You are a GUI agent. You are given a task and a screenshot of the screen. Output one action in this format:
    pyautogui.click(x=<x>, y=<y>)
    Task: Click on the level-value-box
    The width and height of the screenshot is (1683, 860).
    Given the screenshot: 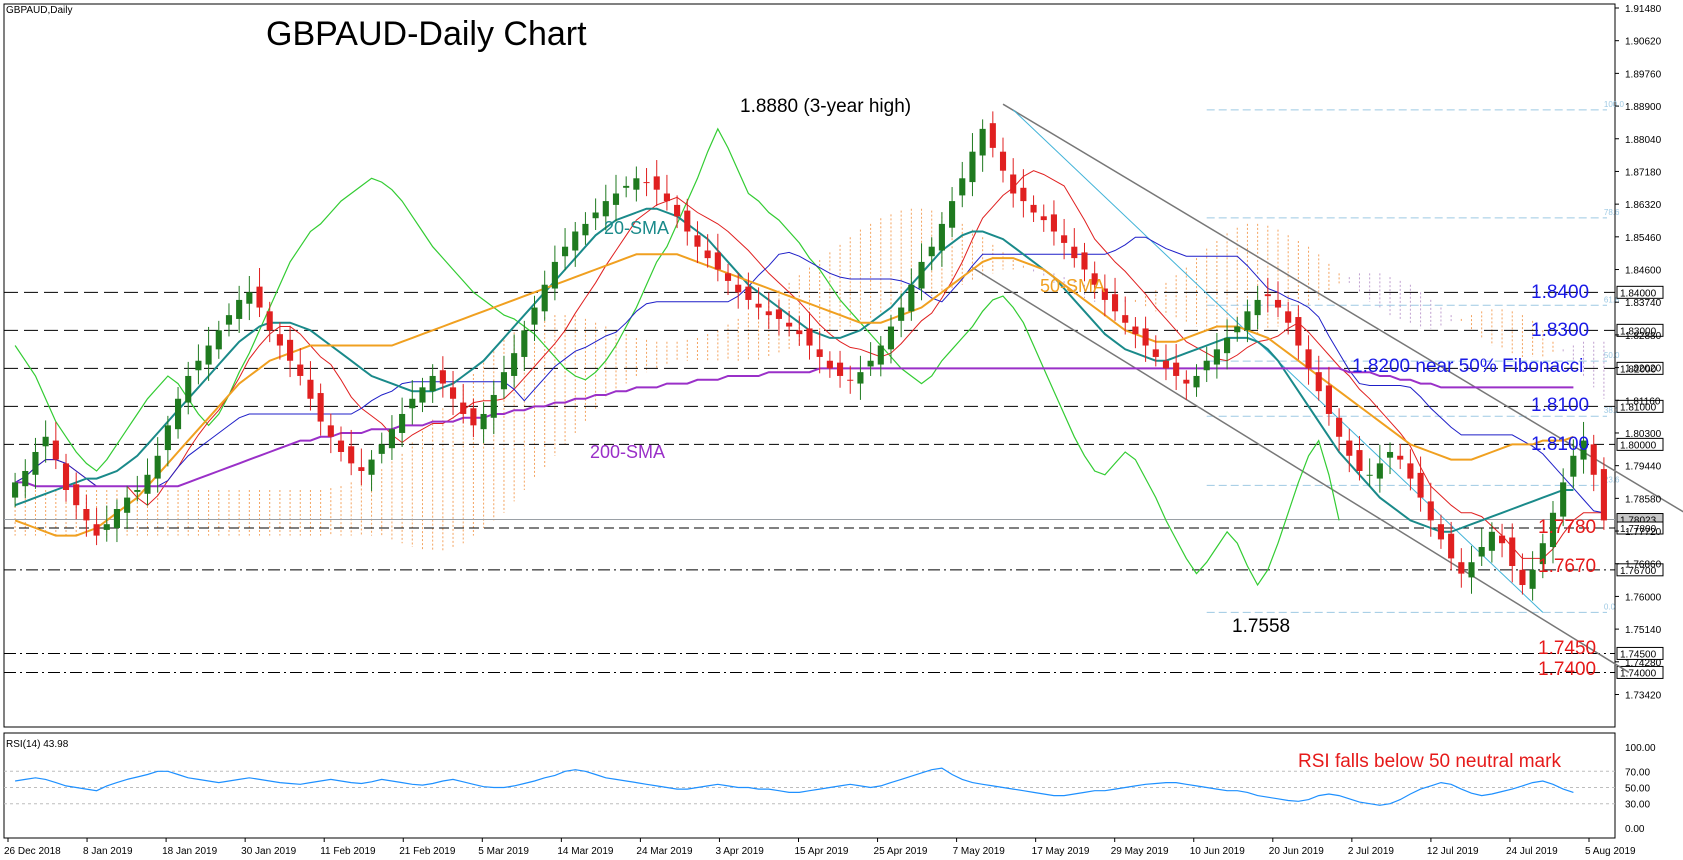 What is the action you would take?
    pyautogui.click(x=1640, y=292)
    